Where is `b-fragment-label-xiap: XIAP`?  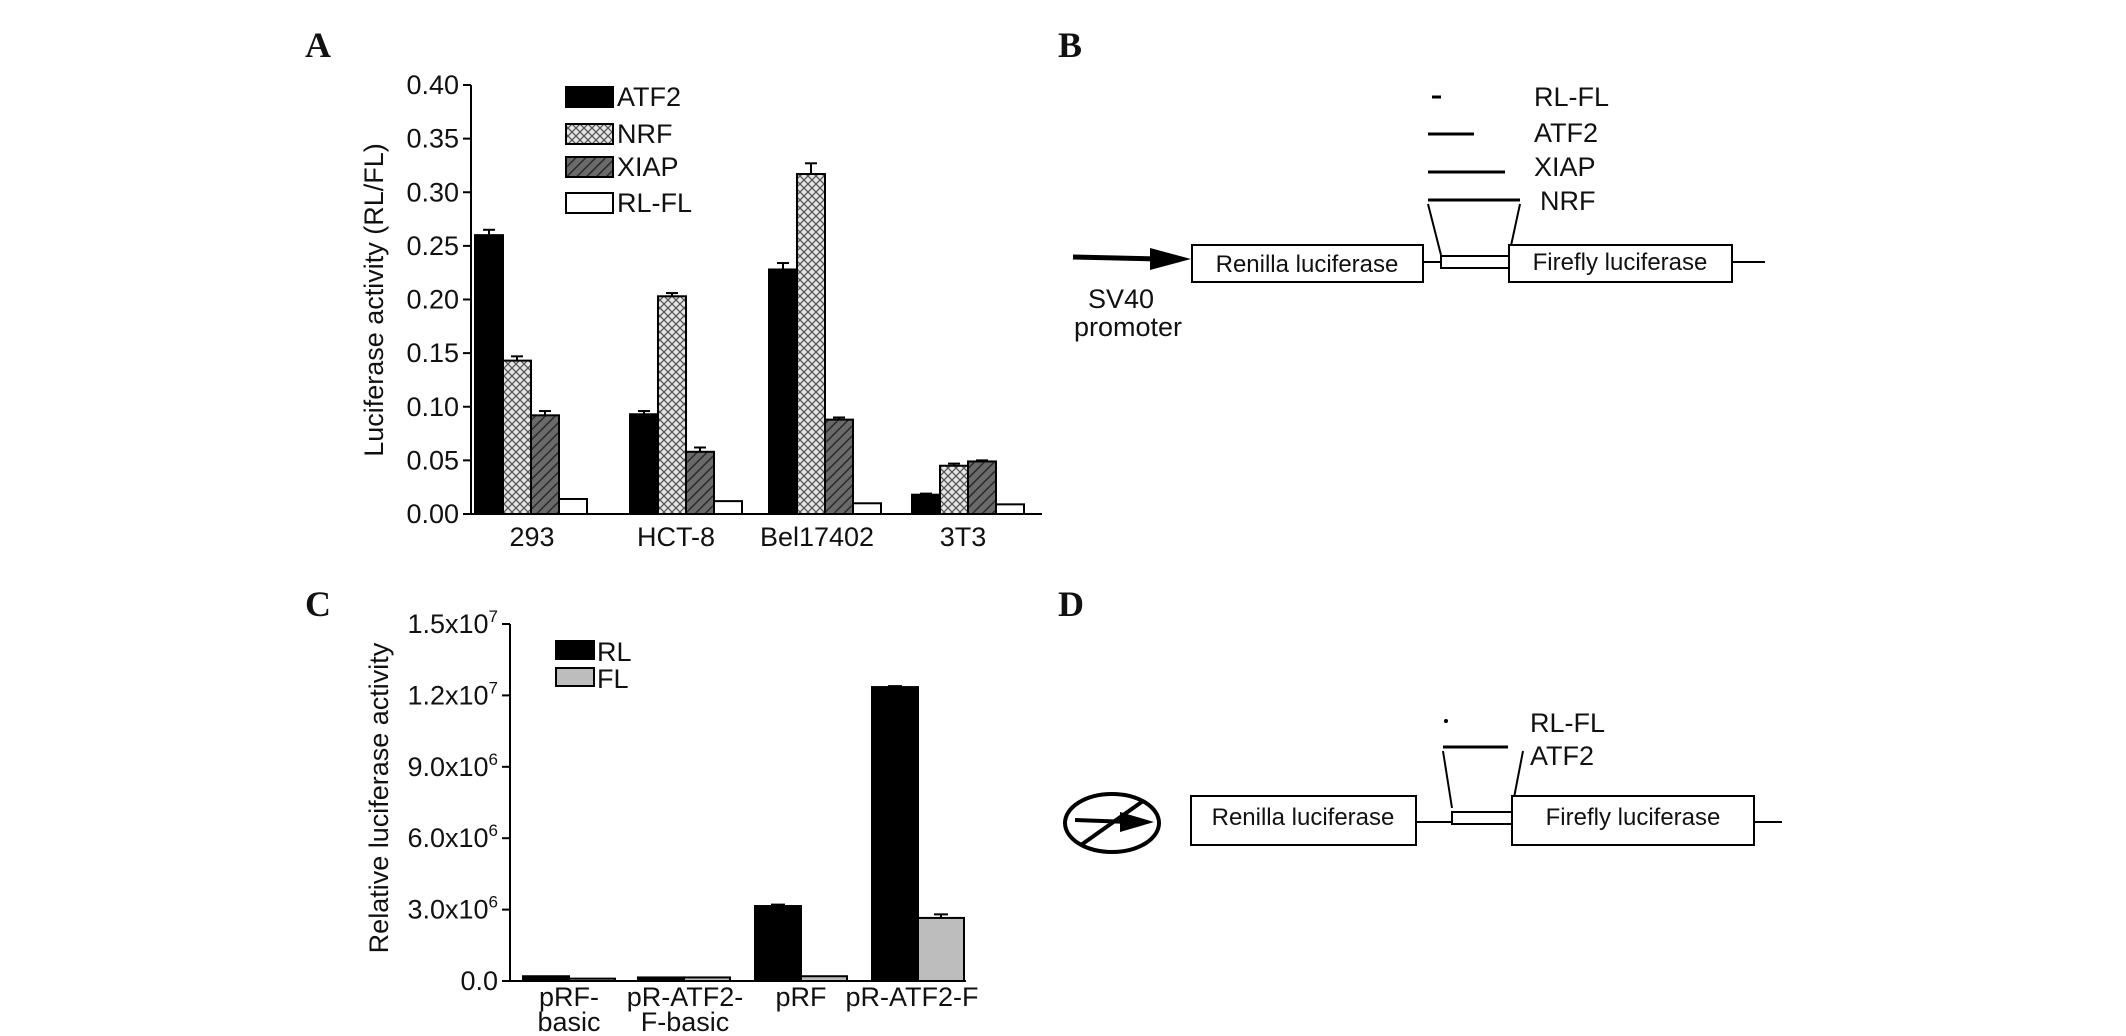
b-fragment-label-xiap: XIAP is located at coordinates (1565, 167).